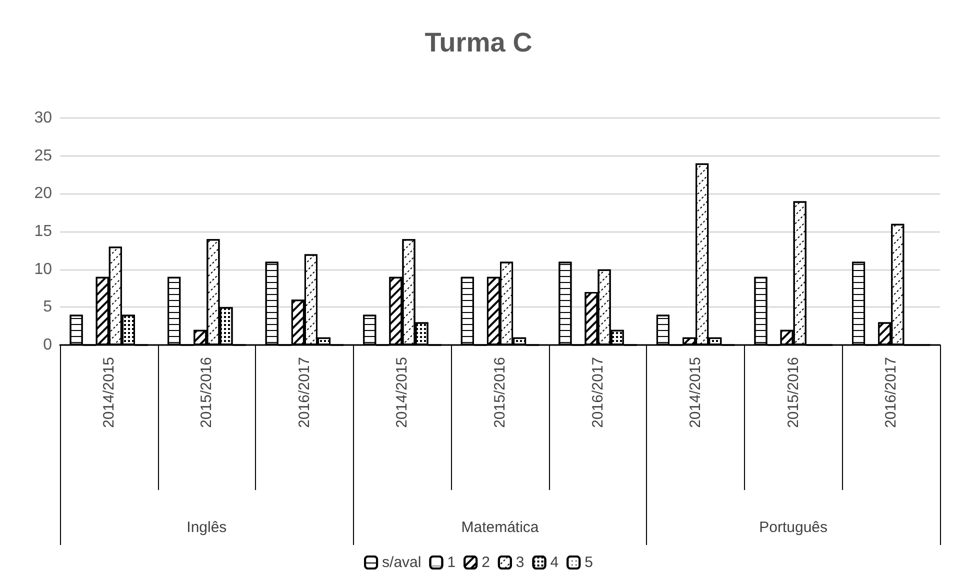  Describe the element at coordinates (206, 527) in the screenshot. I see `text: Inglês` at that location.